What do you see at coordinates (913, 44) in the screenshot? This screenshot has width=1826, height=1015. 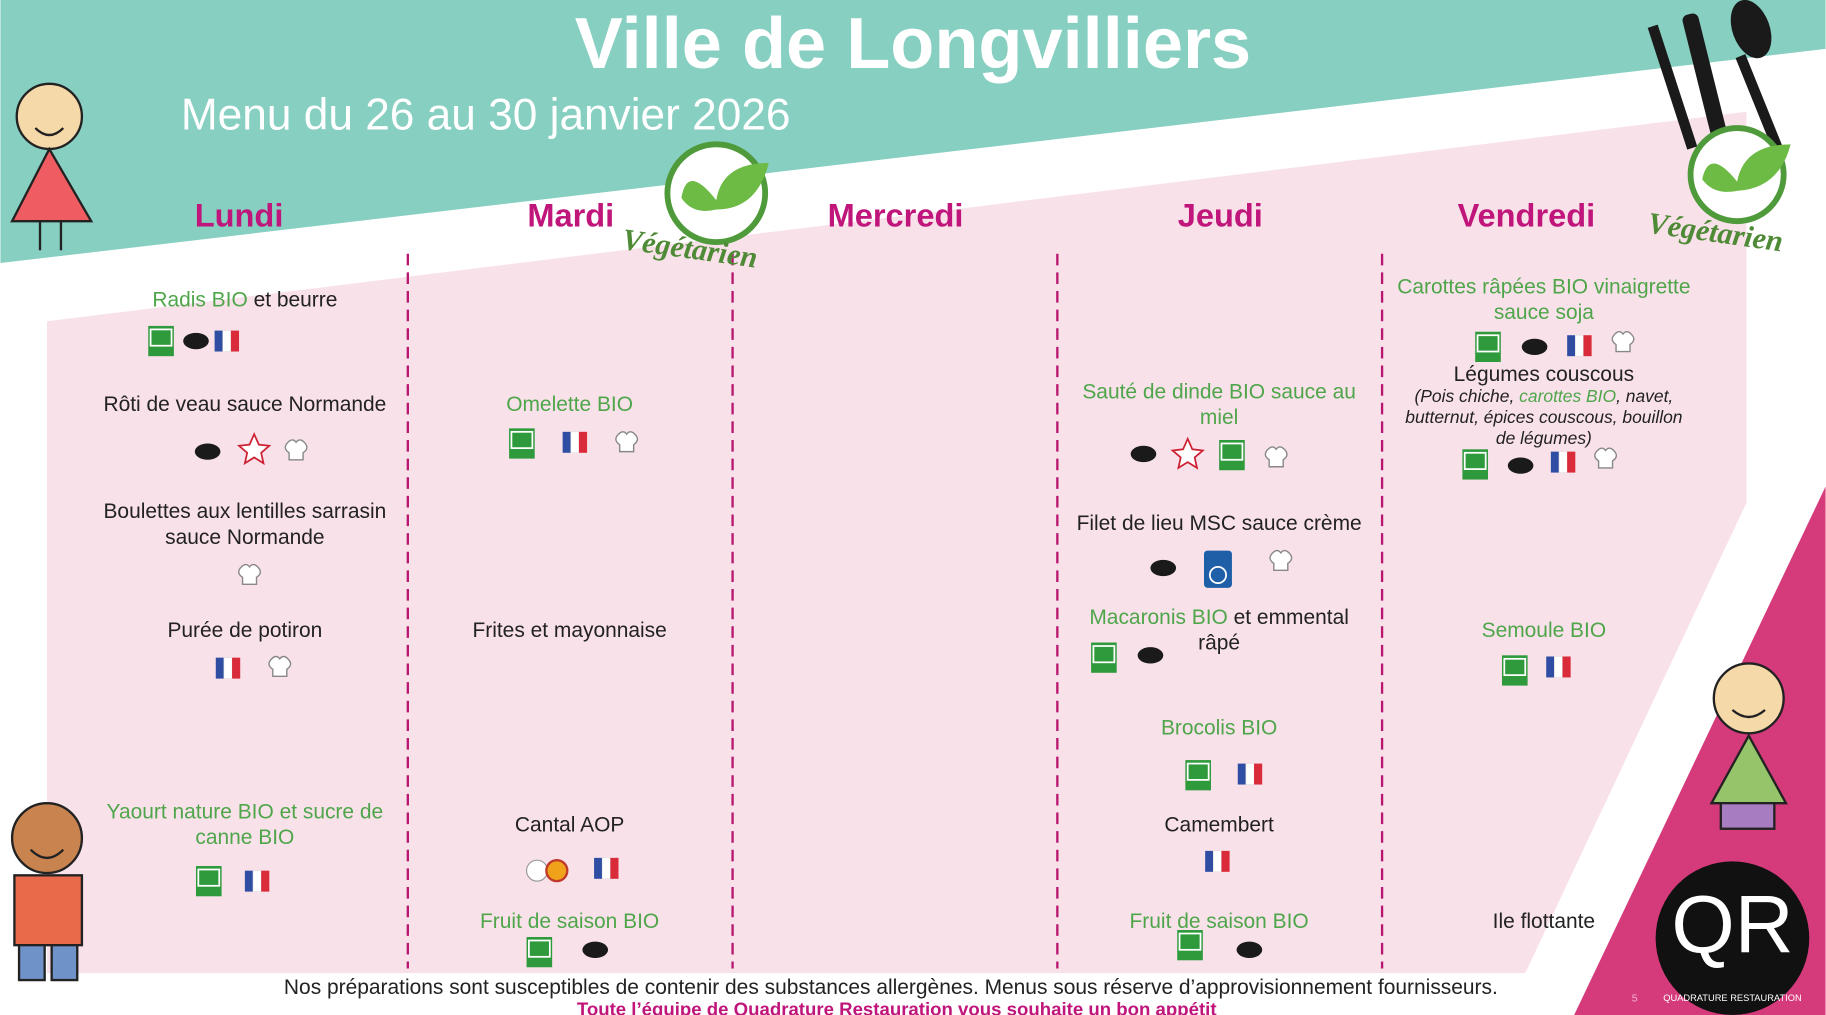 I see `title: Ville de Longvilliers` at bounding box center [913, 44].